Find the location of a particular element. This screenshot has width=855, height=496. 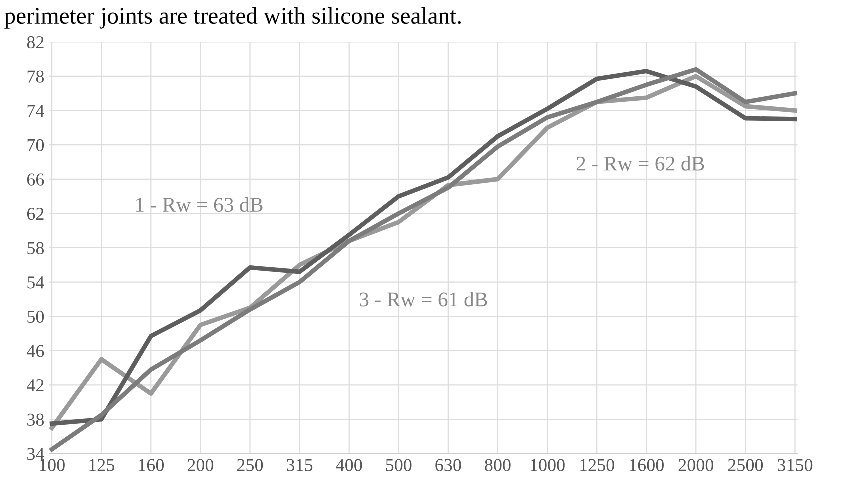

chart-title: perimeter joints are treated with silicone sealant. is located at coordinates (232, 18).